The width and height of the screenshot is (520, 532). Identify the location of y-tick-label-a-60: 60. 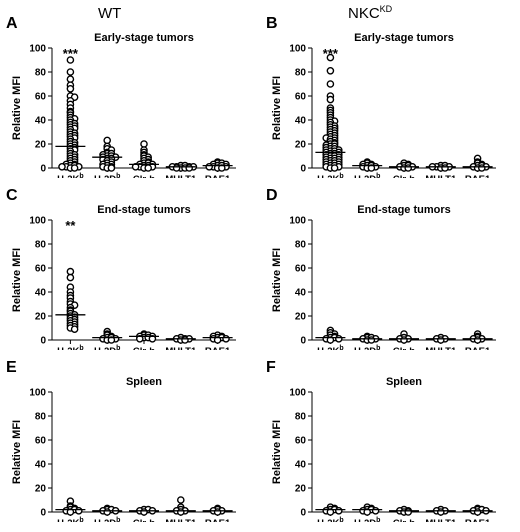
(41, 97).